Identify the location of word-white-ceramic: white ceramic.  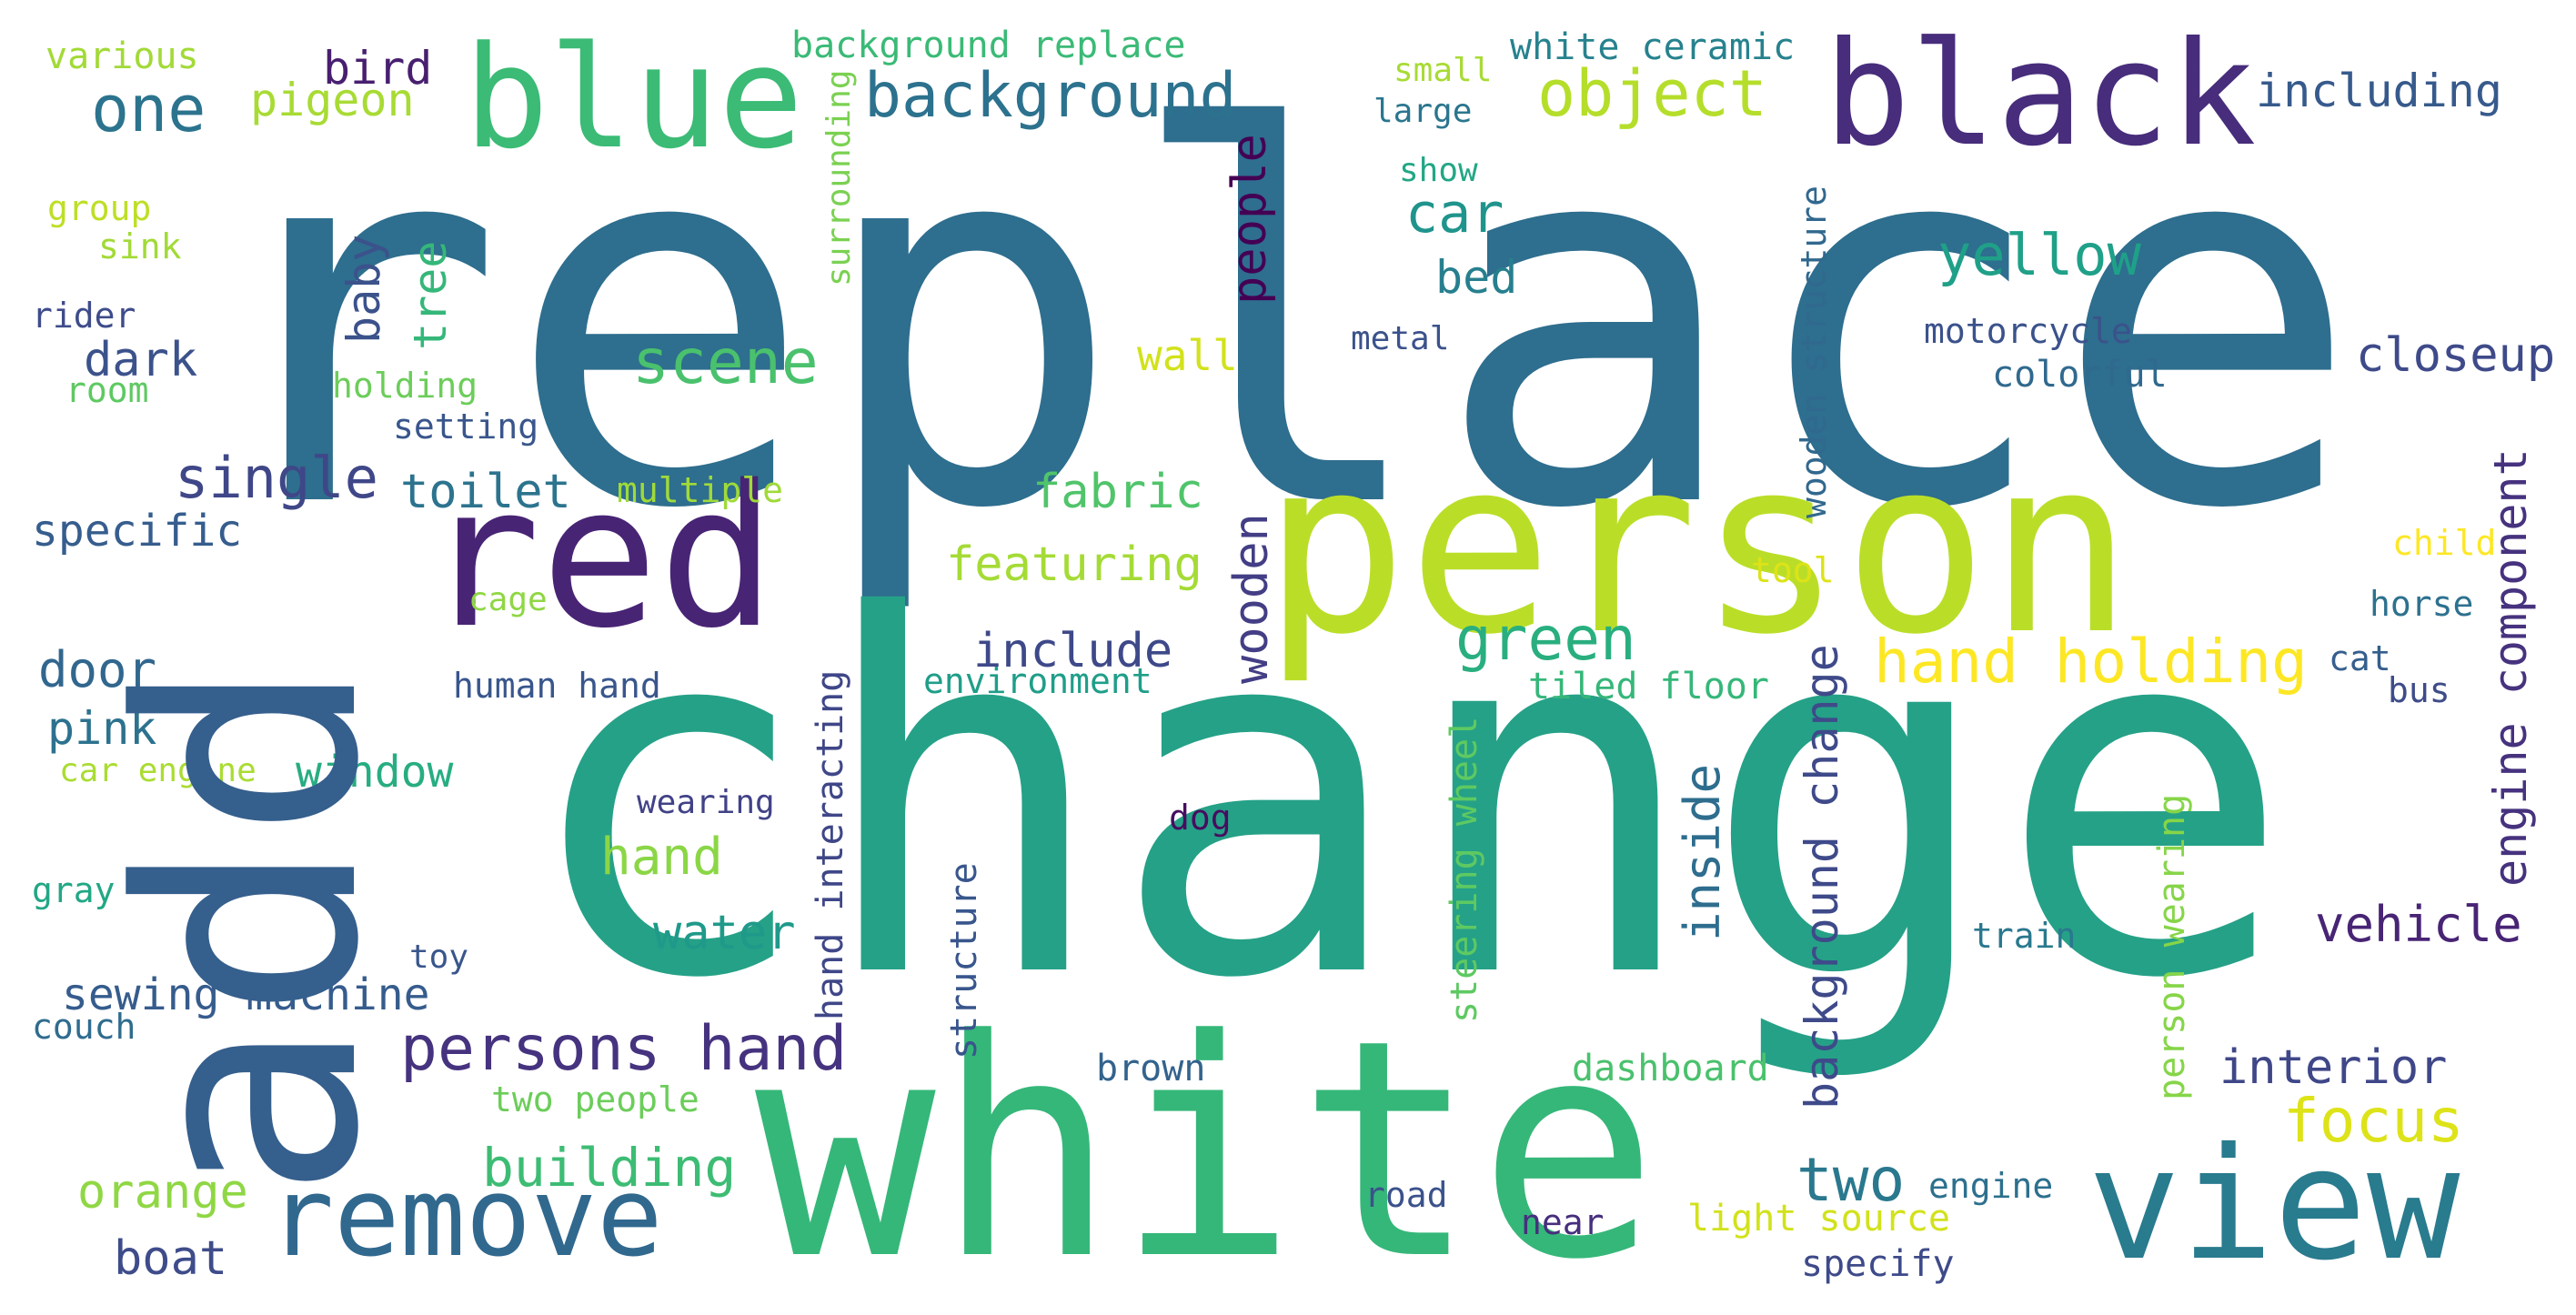
(1653, 47).